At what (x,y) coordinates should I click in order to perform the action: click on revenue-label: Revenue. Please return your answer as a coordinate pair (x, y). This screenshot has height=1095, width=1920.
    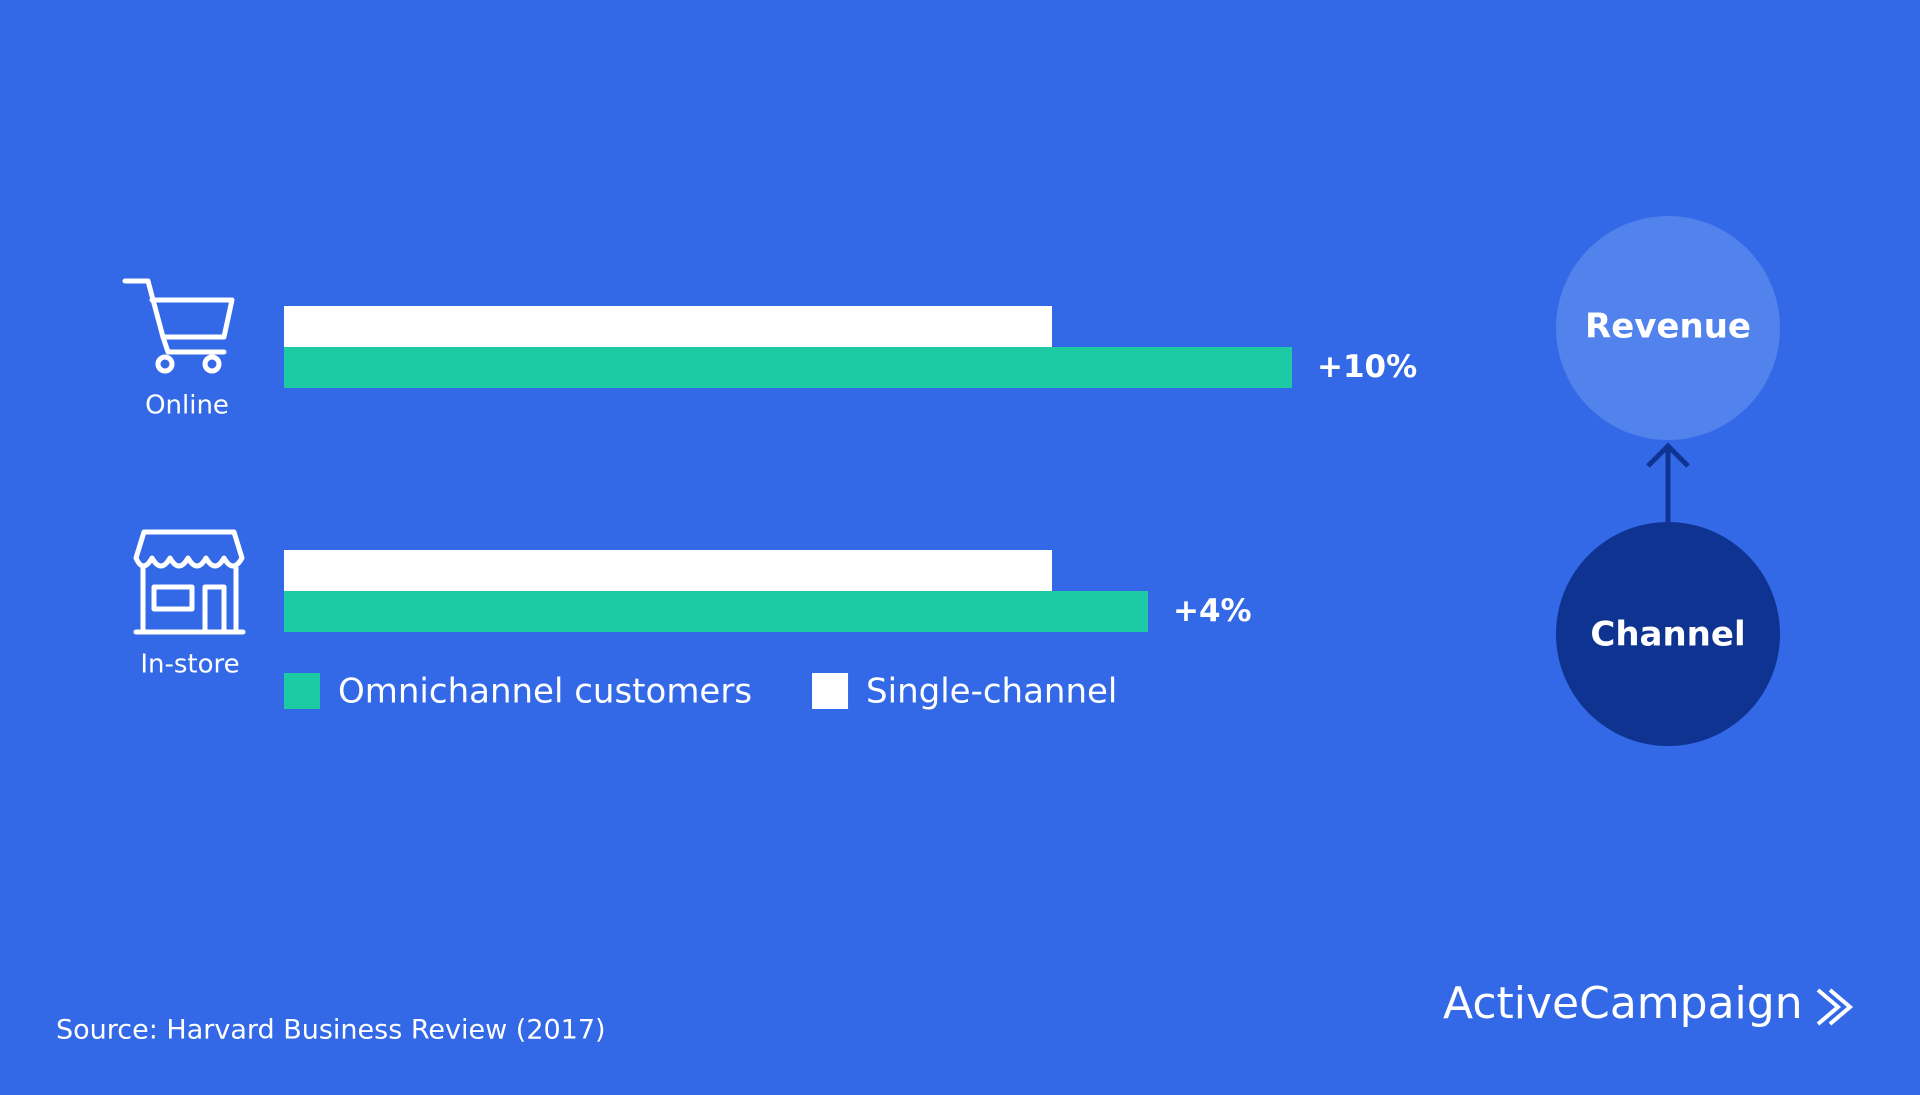
    Looking at the image, I should click on (1668, 327).